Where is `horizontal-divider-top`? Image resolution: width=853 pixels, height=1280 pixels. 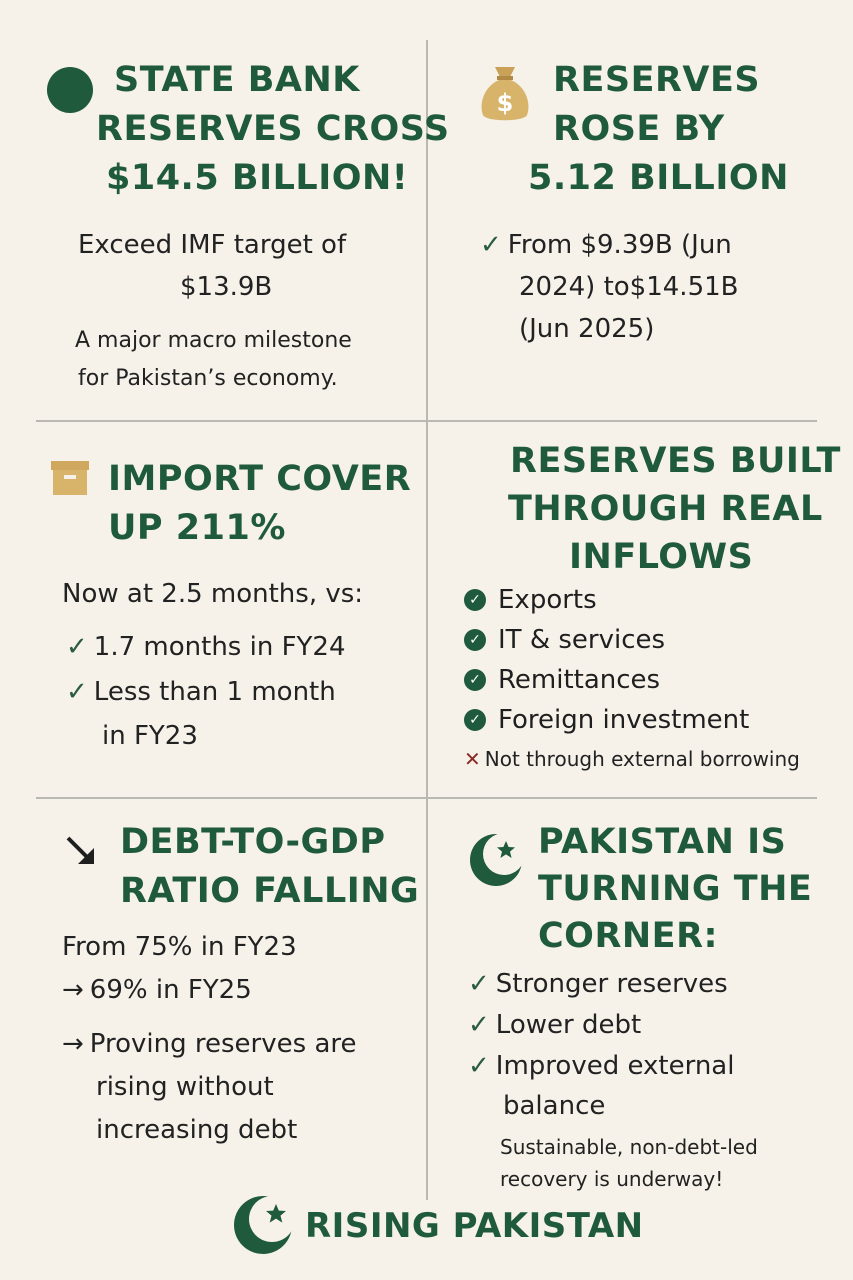 horizontal-divider-top is located at coordinates (426, 421).